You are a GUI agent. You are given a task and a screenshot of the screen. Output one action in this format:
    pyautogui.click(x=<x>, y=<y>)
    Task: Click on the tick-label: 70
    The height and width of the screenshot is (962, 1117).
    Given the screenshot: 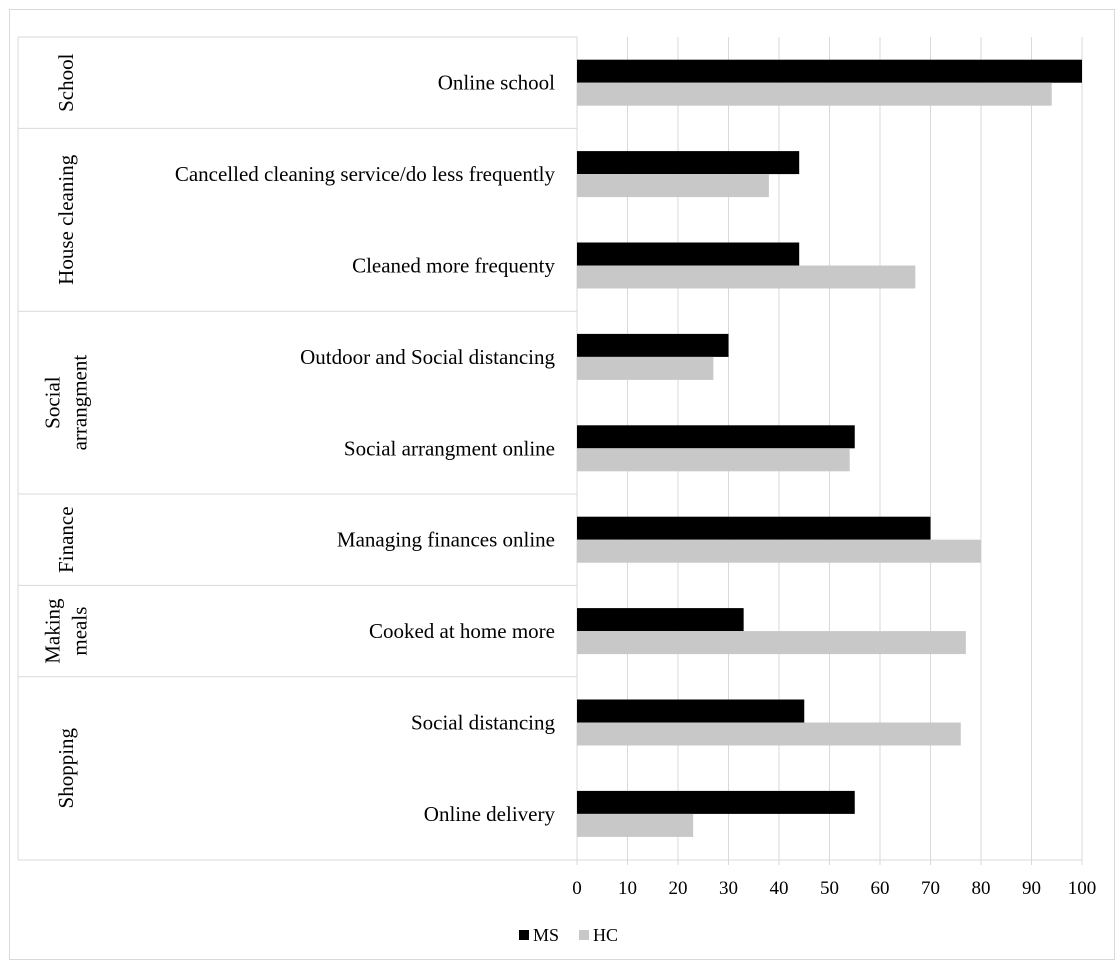 What is the action you would take?
    pyautogui.click(x=930, y=888)
    